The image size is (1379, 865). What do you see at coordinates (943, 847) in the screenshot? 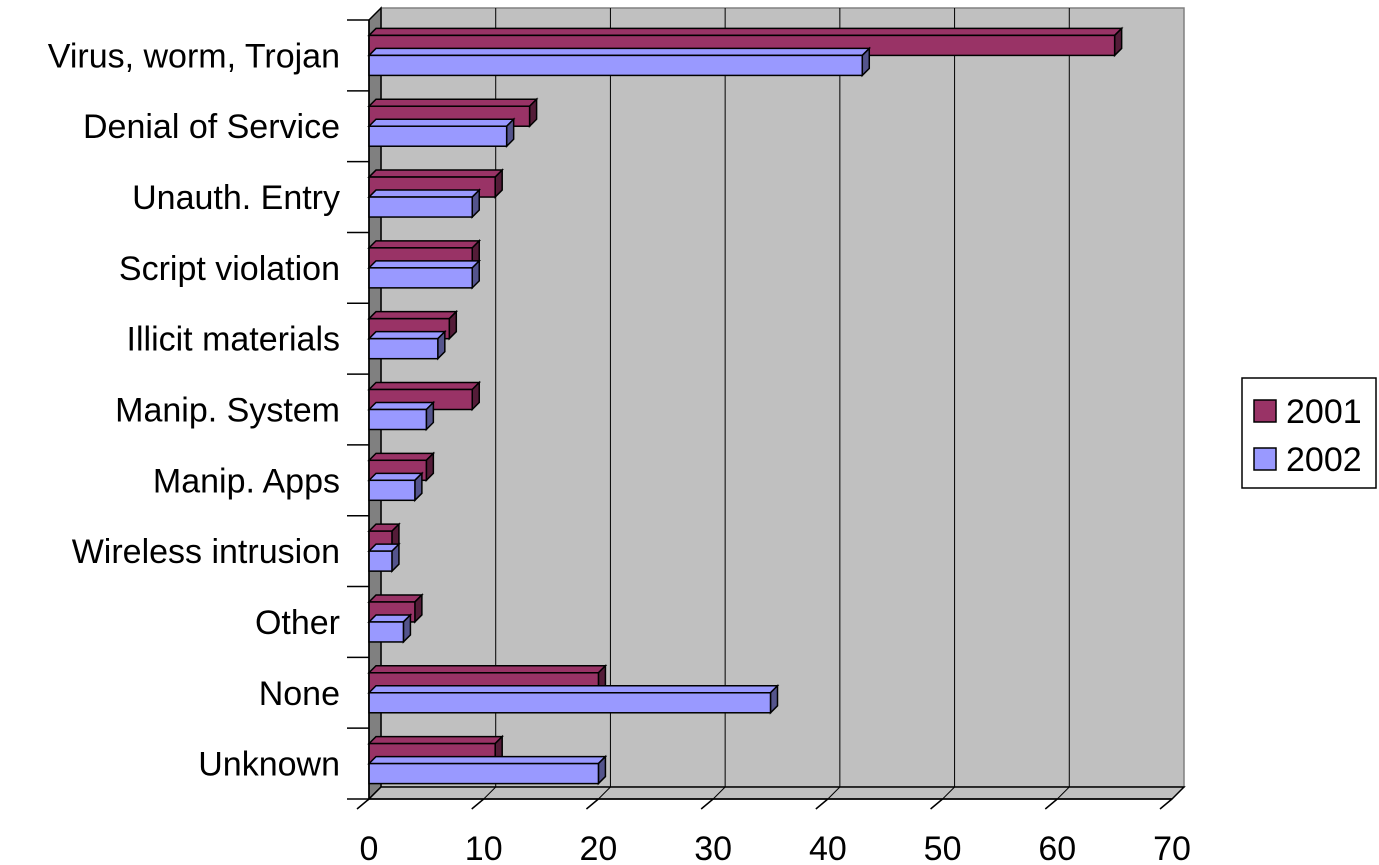
I see `value-tick-label: 50` at bounding box center [943, 847].